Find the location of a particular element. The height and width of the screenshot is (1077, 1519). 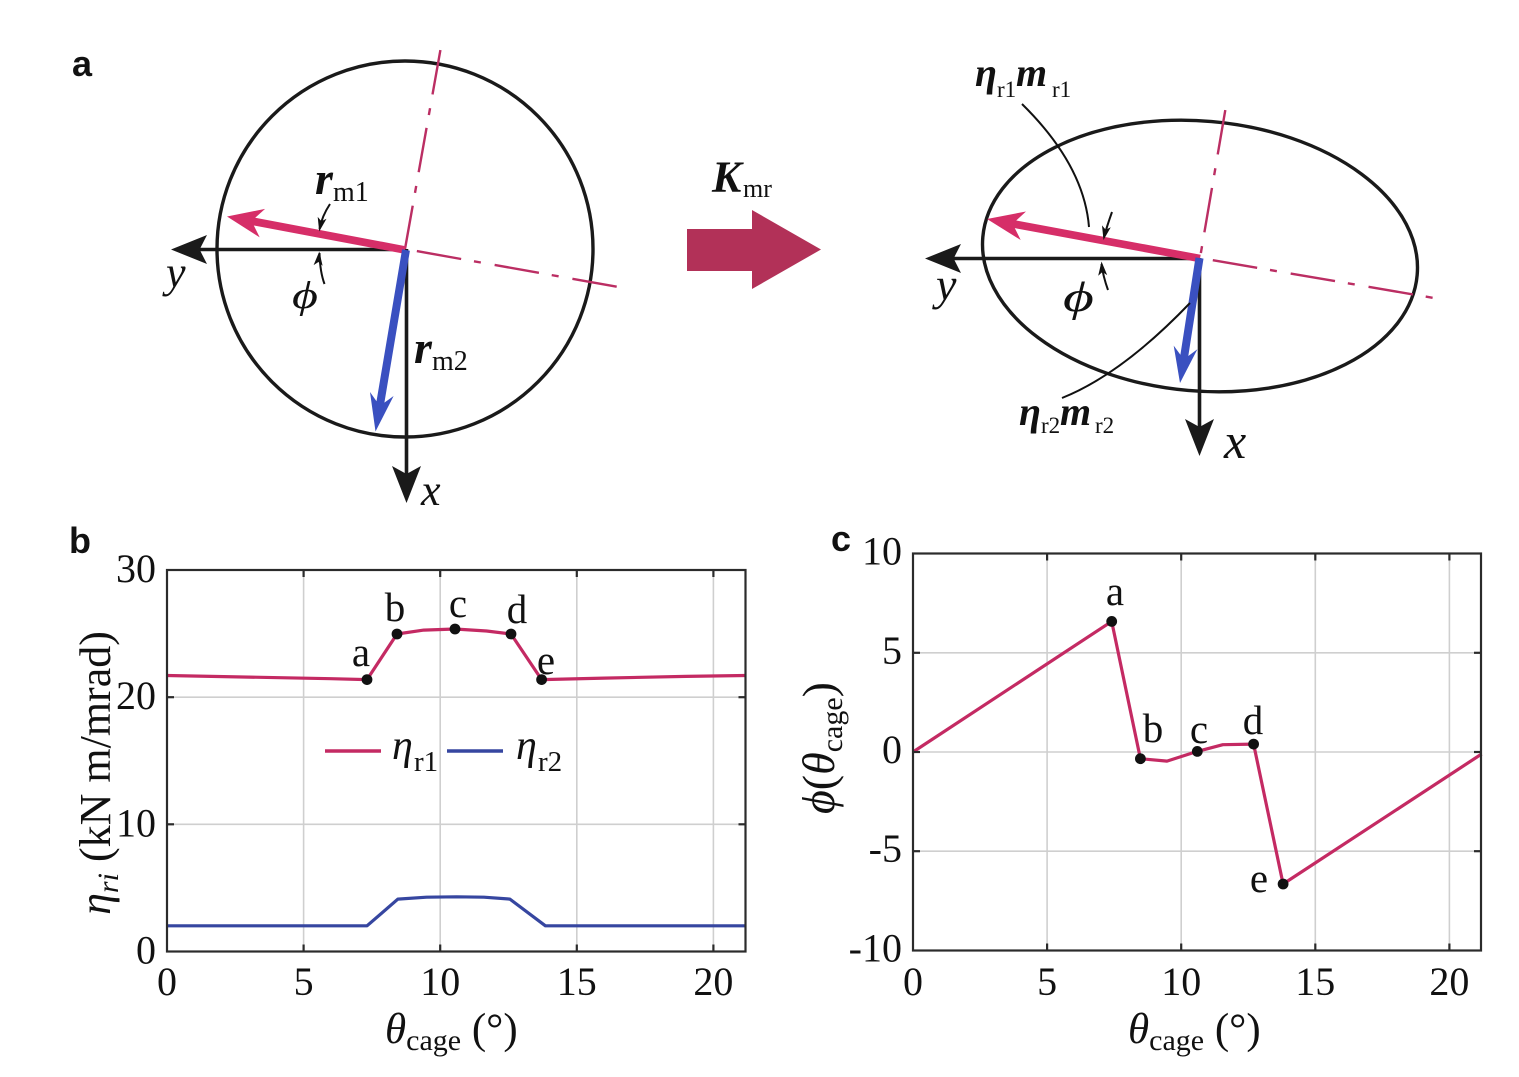

svg-text: ϕ(θcage) is located at coordinates (821, 748).